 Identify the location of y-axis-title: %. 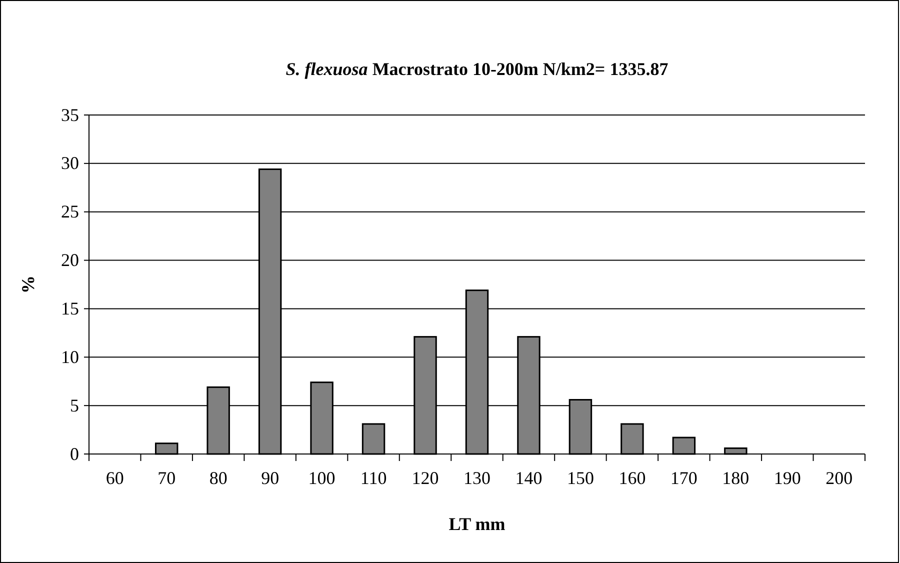
(28, 285).